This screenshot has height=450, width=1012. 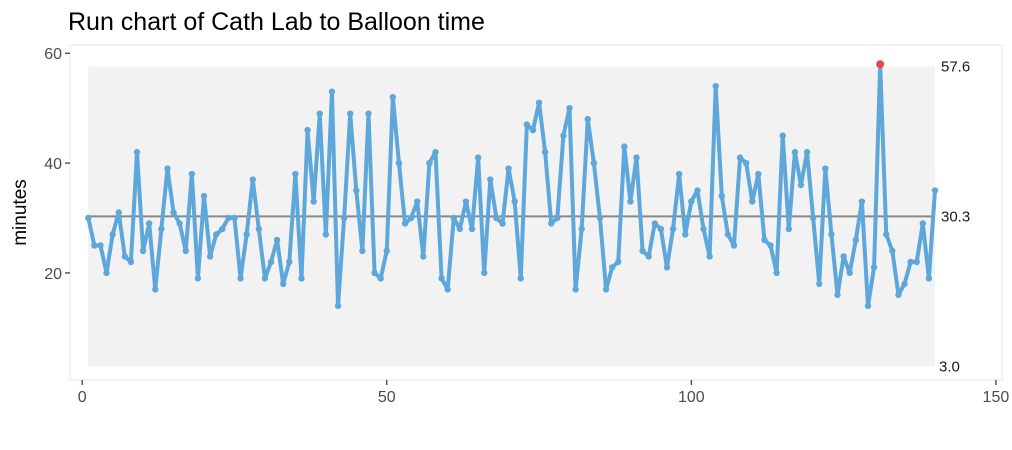 I want to click on y-tick-label: 40, so click(x=53, y=164).